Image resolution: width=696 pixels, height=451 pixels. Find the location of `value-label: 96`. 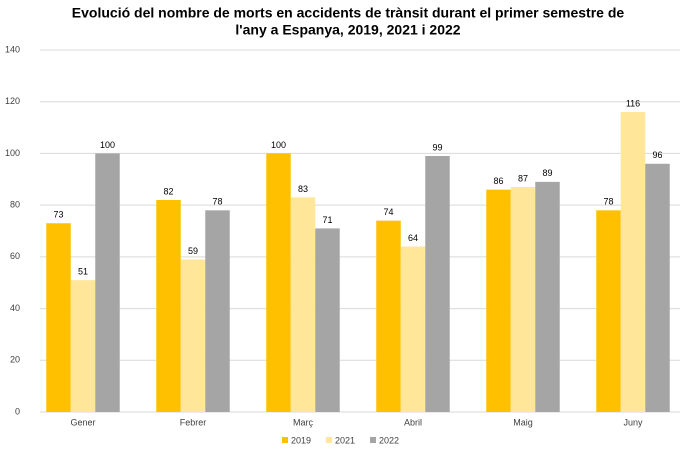

value-label: 96 is located at coordinates (657, 155).